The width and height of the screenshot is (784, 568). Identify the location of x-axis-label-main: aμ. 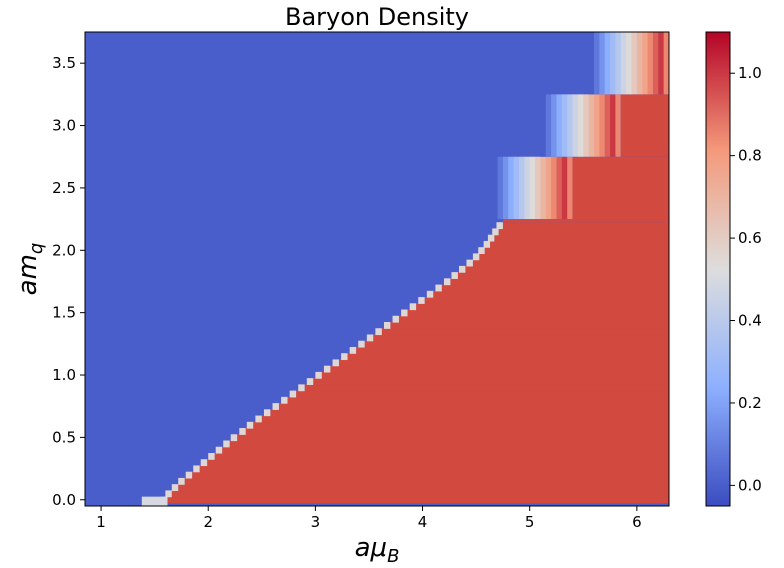
(371, 548).